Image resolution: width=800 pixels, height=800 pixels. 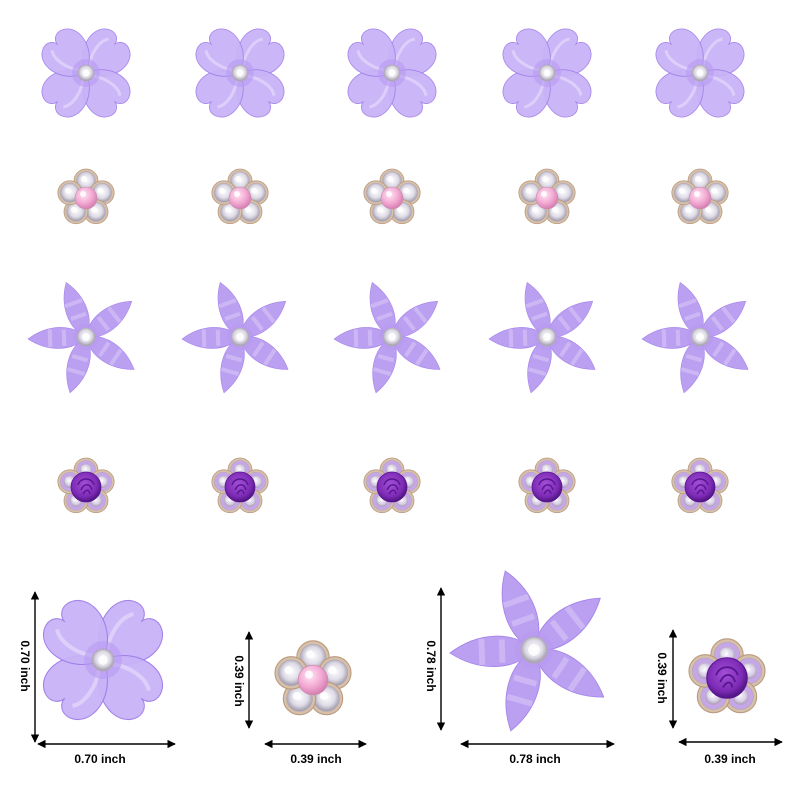 I want to click on sample-pearl-flower: 0.39 inch 0.39 inch, so click(x=299, y=698).